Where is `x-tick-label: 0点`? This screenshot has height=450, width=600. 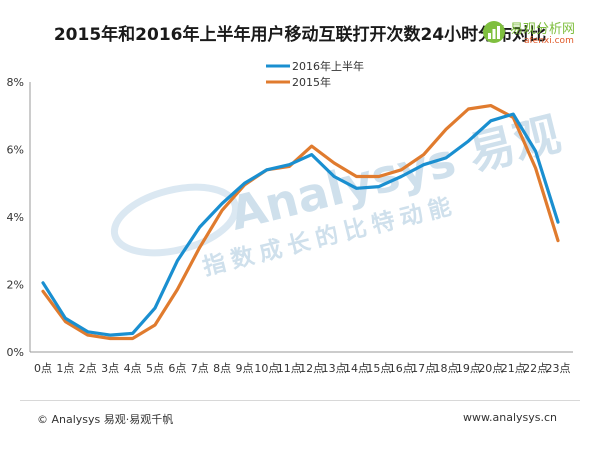 x-tick-label: 0点 is located at coordinates (43, 368).